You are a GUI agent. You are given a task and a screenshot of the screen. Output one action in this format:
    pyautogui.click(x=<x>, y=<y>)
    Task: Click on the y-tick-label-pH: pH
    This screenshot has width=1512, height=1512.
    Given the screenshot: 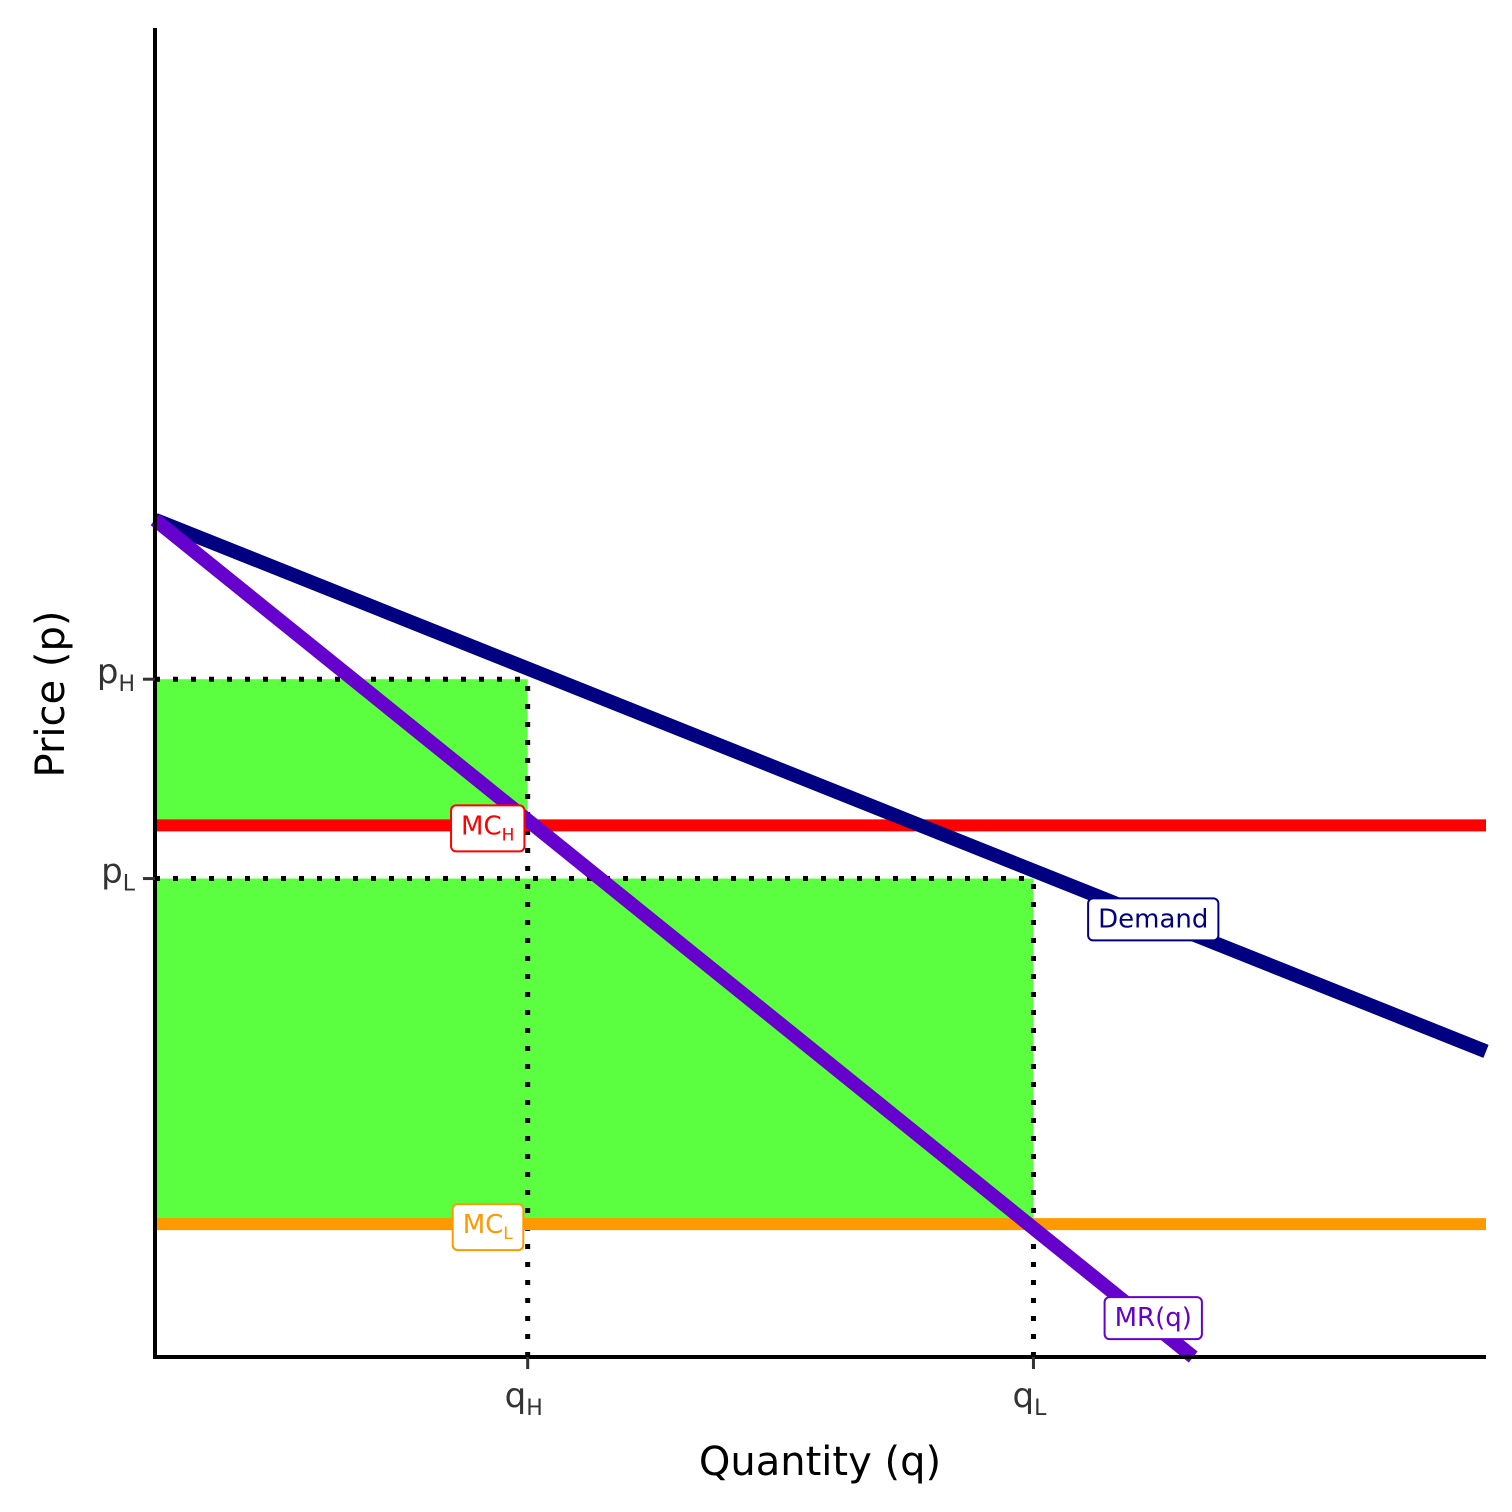 What is the action you would take?
    pyautogui.click(x=116, y=674)
    